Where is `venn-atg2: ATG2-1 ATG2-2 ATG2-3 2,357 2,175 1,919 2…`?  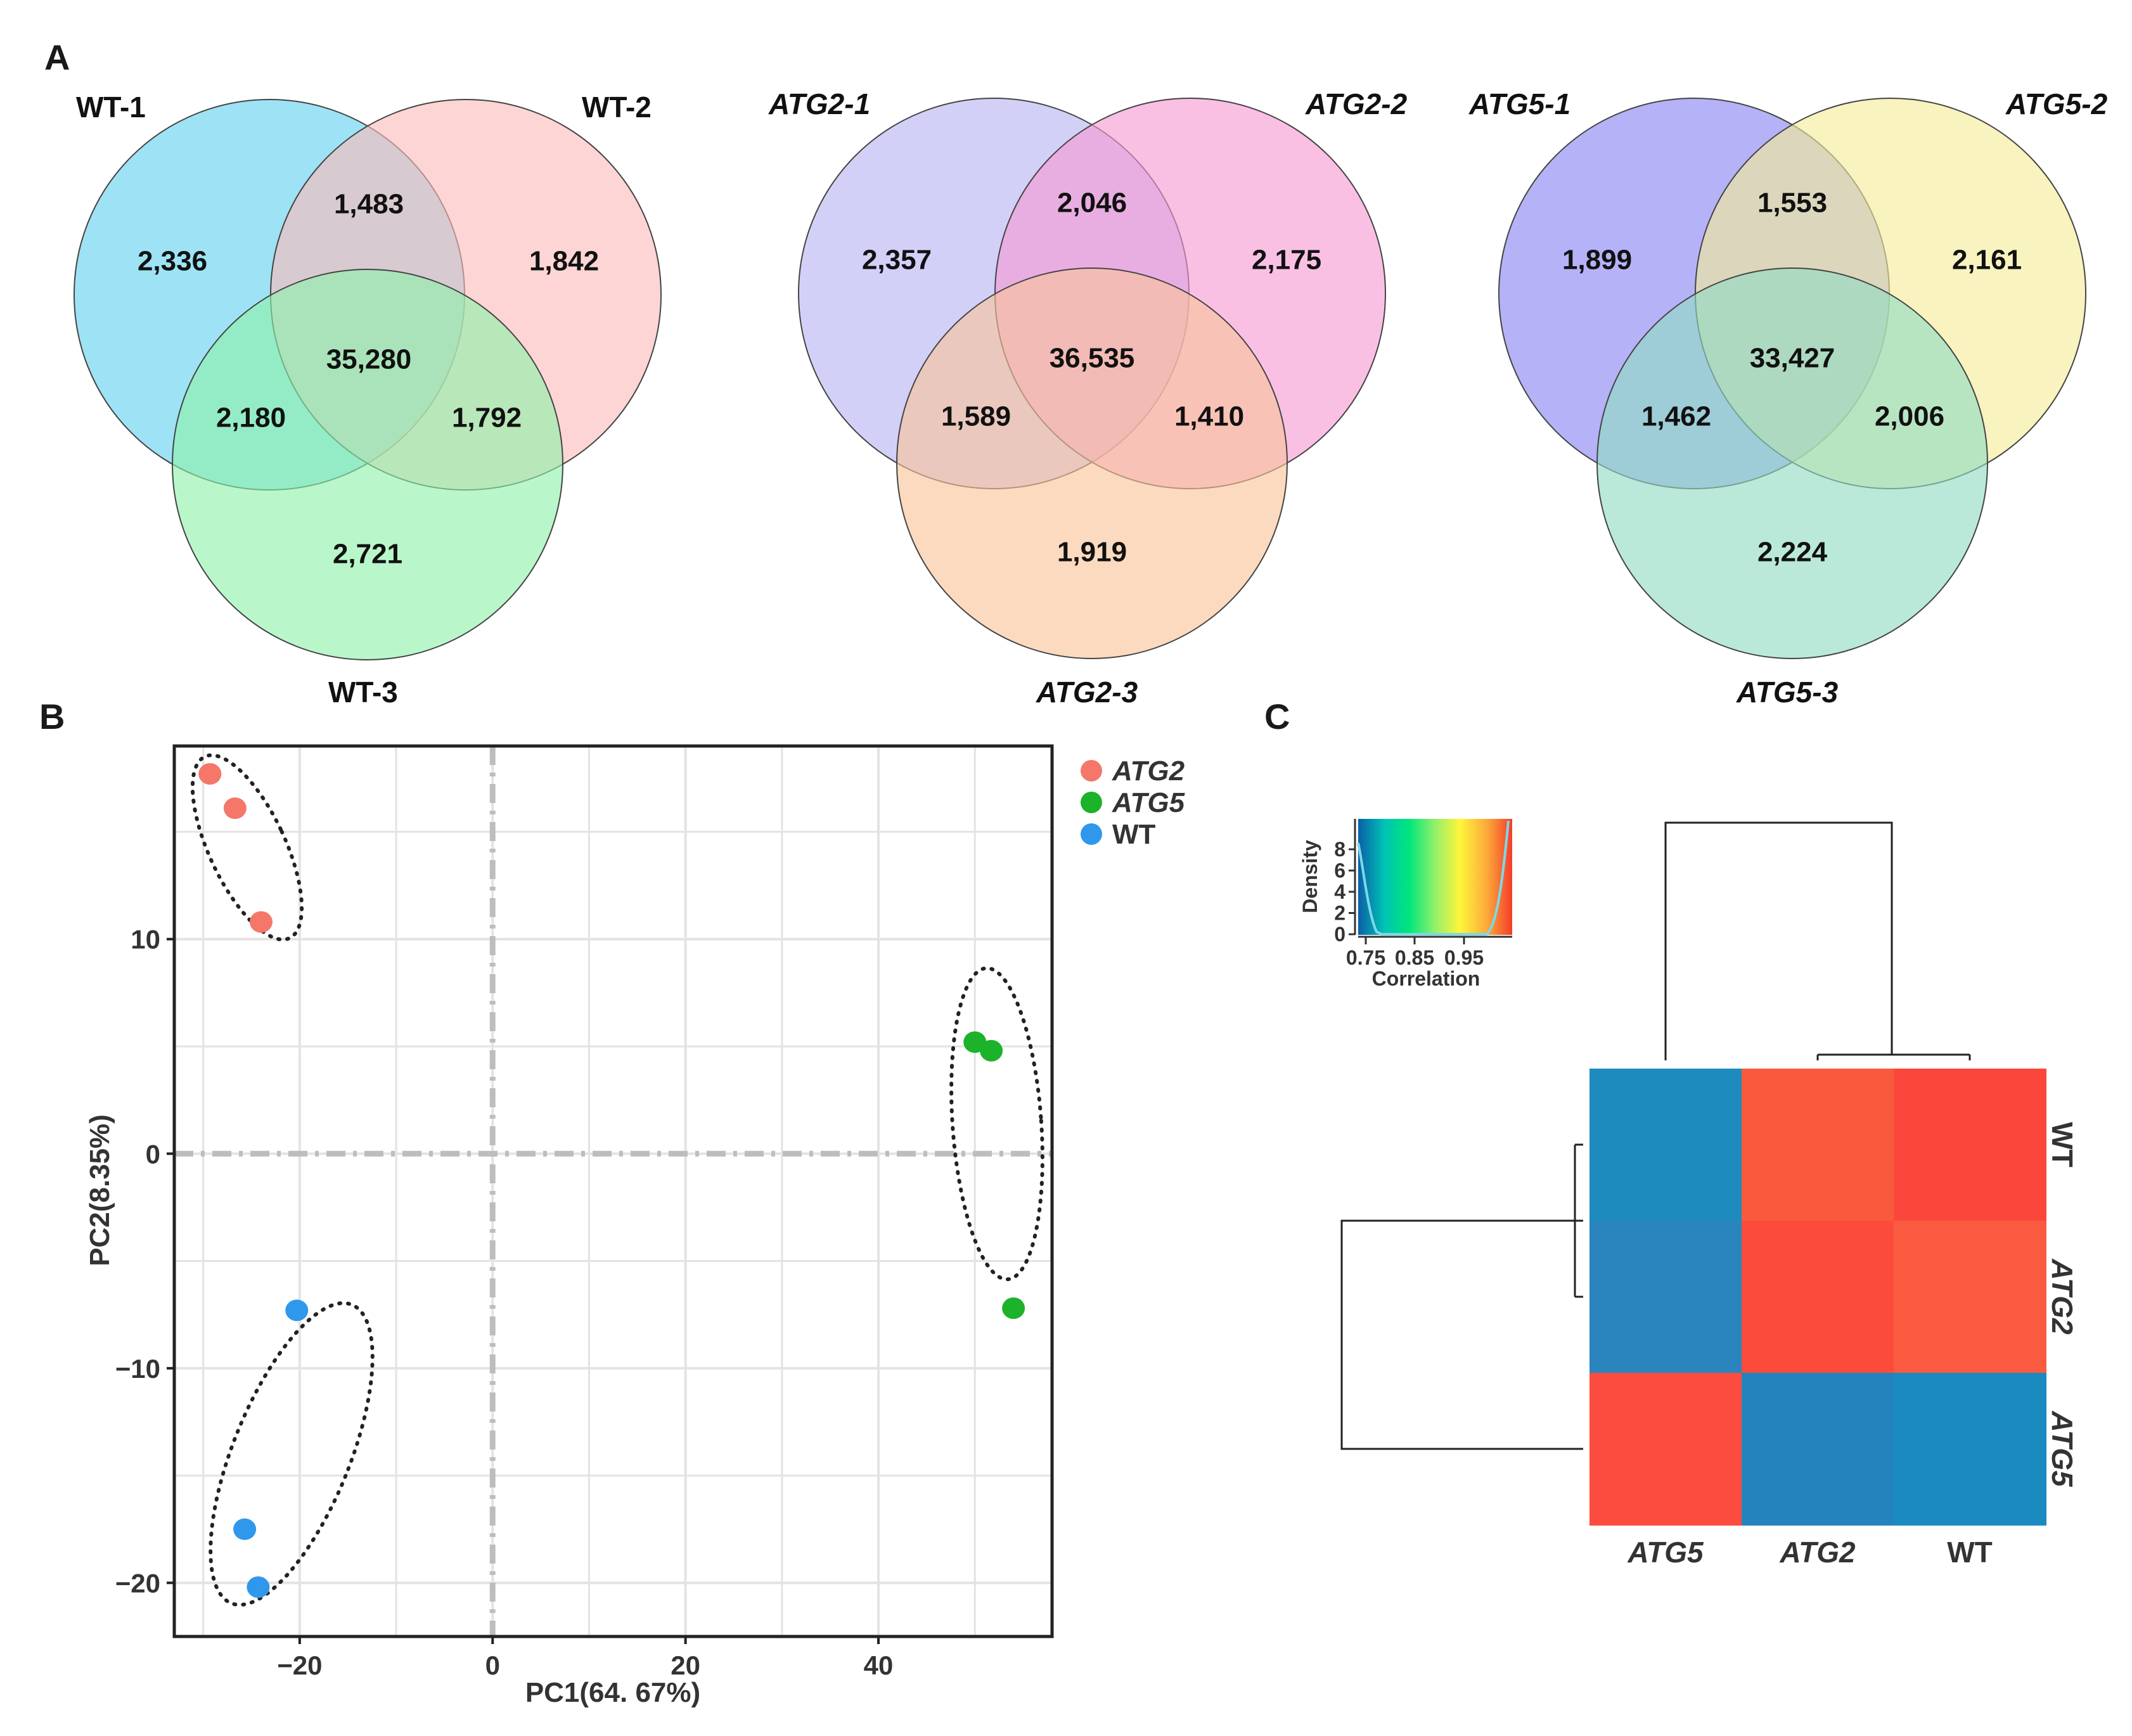
venn-atg2: ATG2-1 ATG2-2 ATG2-3 2,357 2,175 1,919 2… is located at coordinates (1088, 398).